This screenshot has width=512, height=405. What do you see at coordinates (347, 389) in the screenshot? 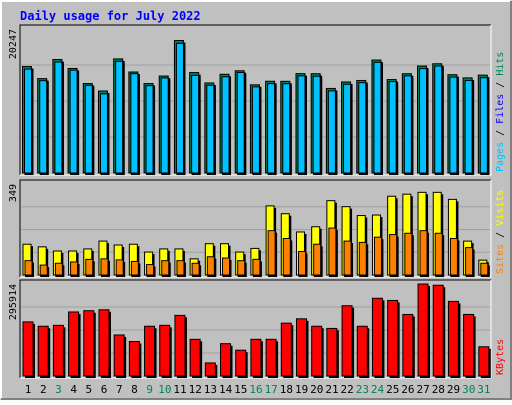
I see `day-label: 22` at bounding box center [347, 389].